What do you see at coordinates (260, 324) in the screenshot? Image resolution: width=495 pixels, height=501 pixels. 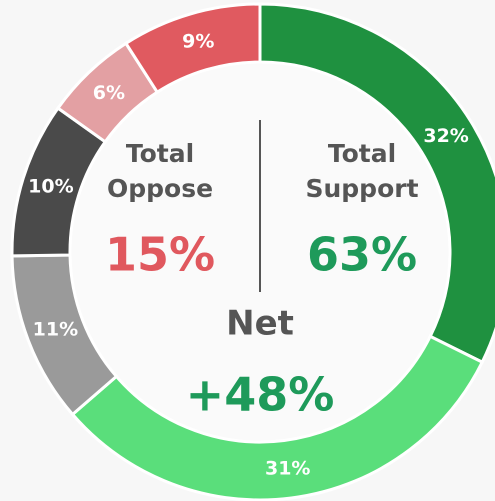 I see `summary-label: Net` at bounding box center [260, 324].